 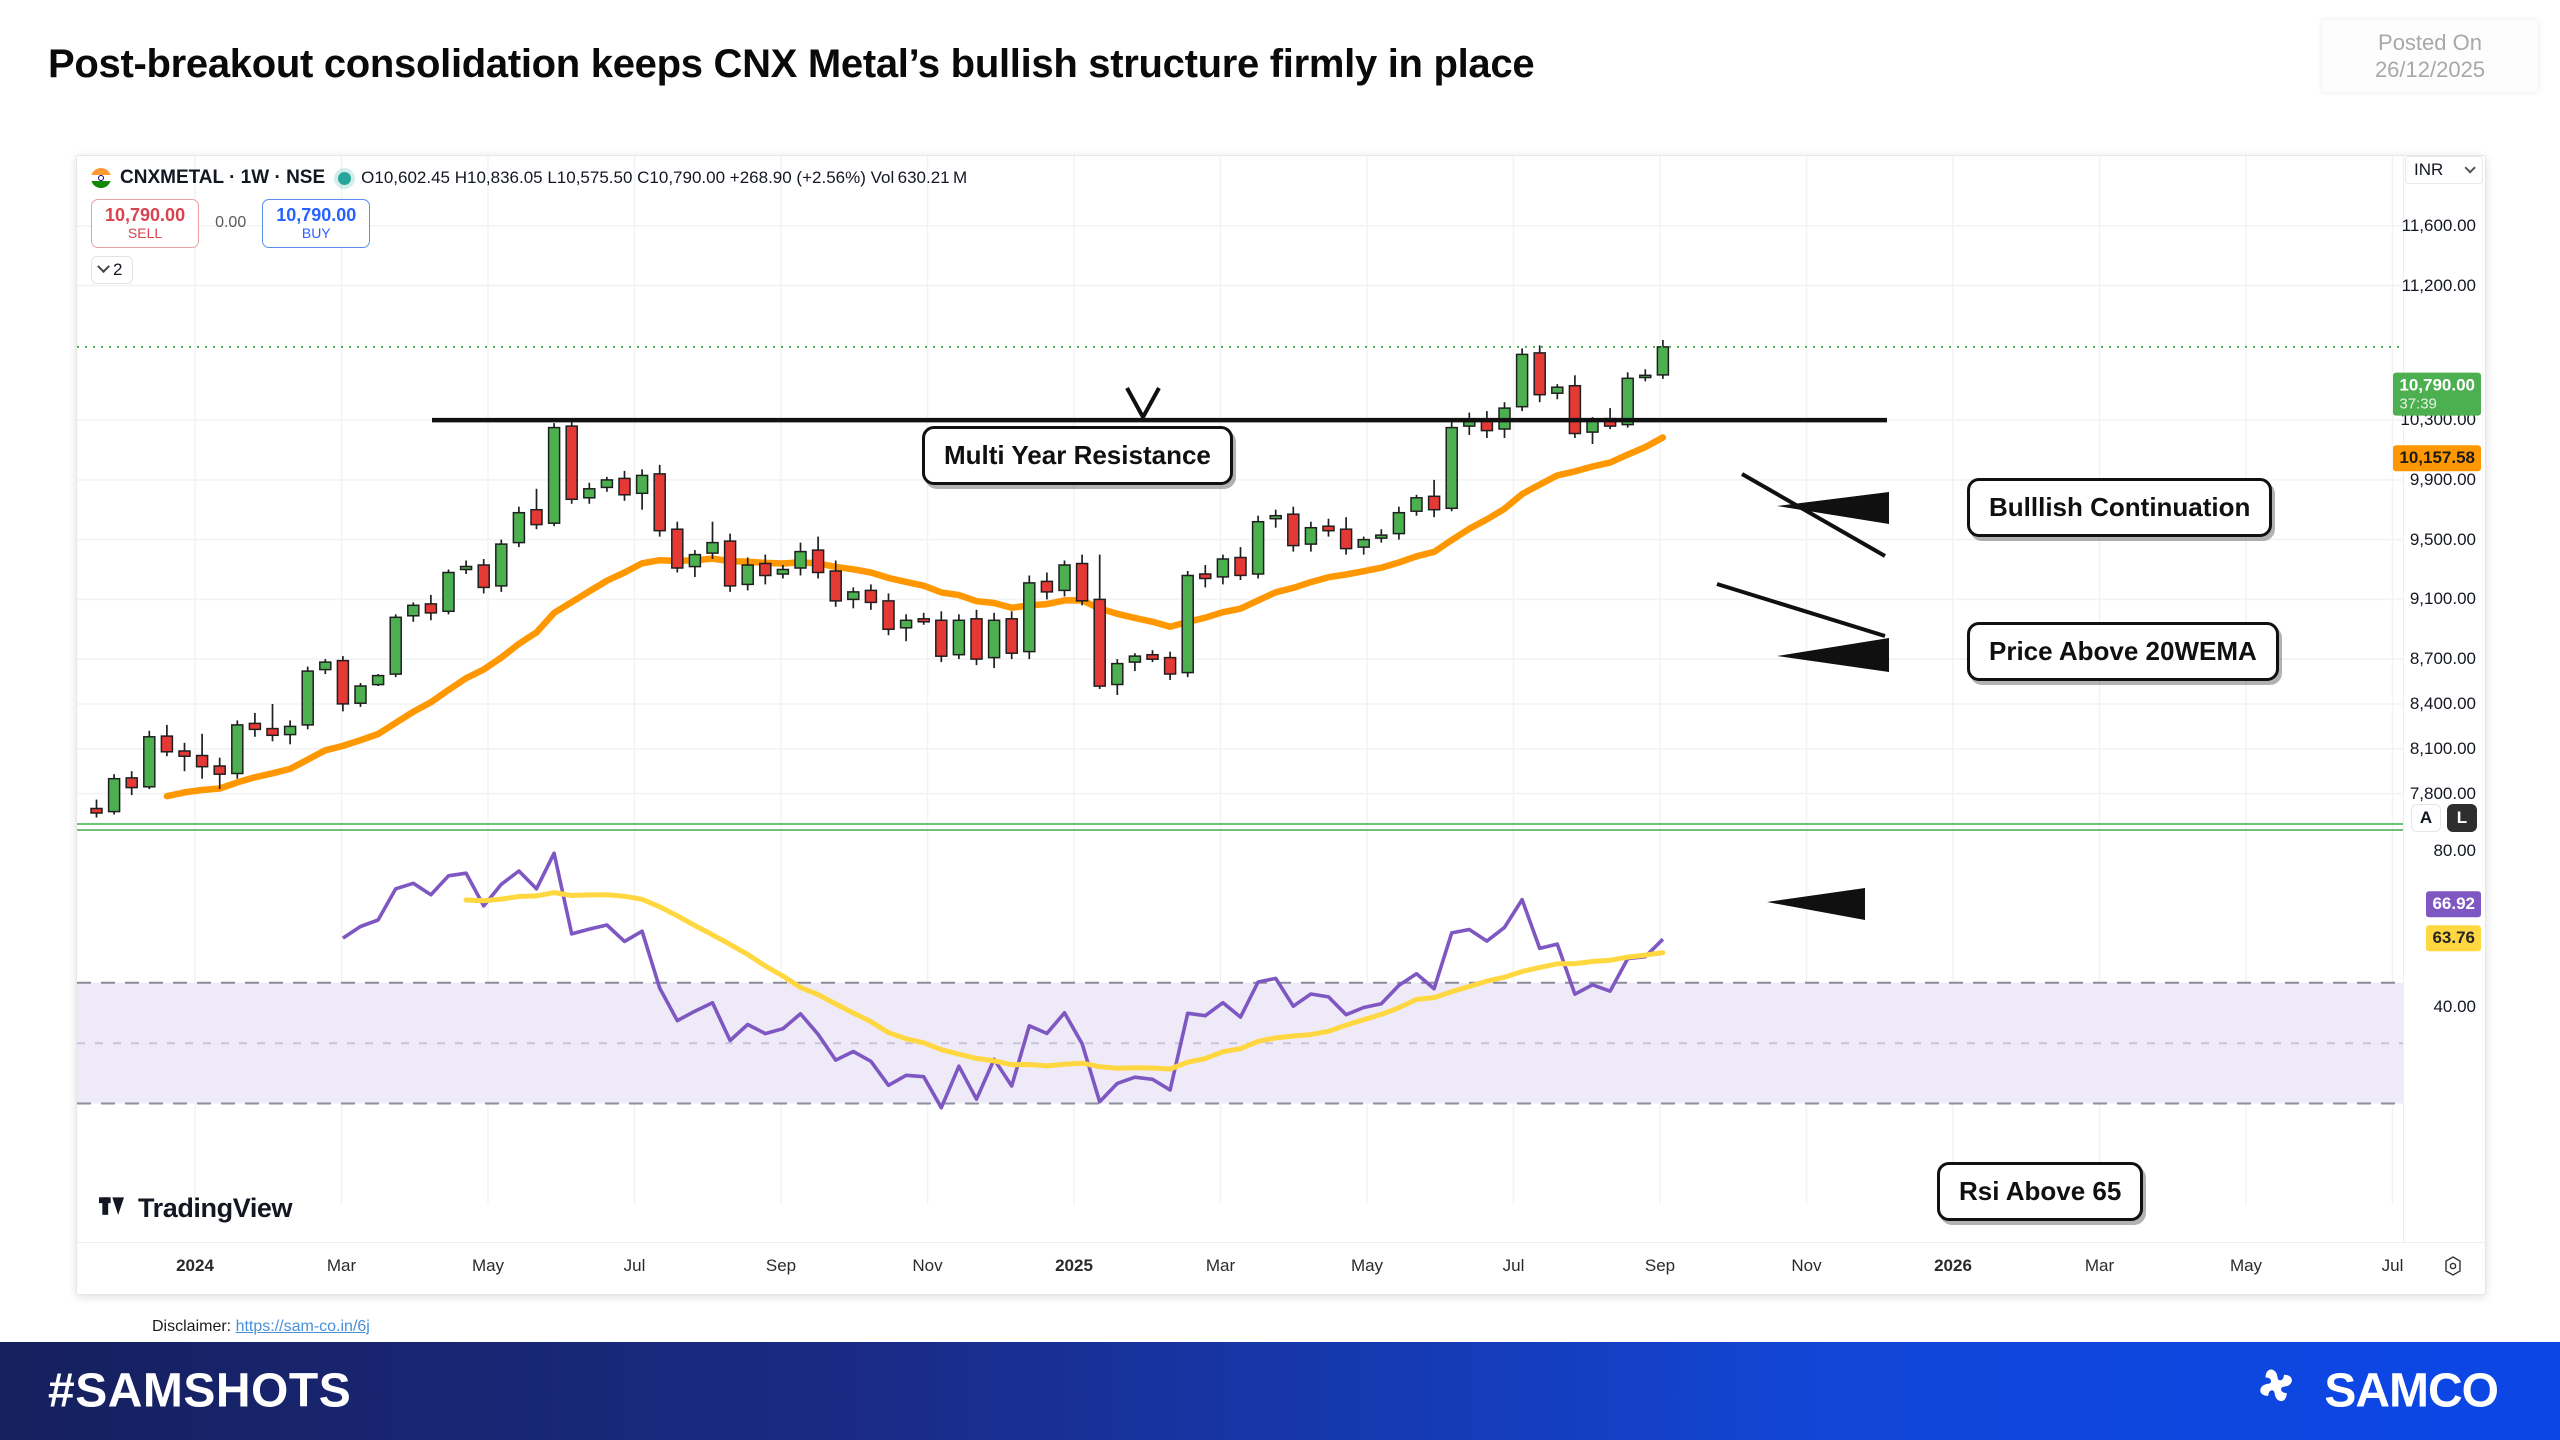 I want to click on samshots-hashtag: #SAMSHOTS, so click(x=200, y=1391).